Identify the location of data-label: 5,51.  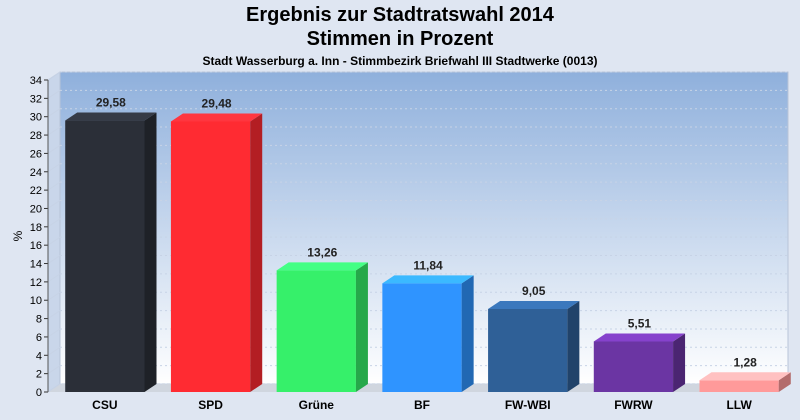
(640, 323).